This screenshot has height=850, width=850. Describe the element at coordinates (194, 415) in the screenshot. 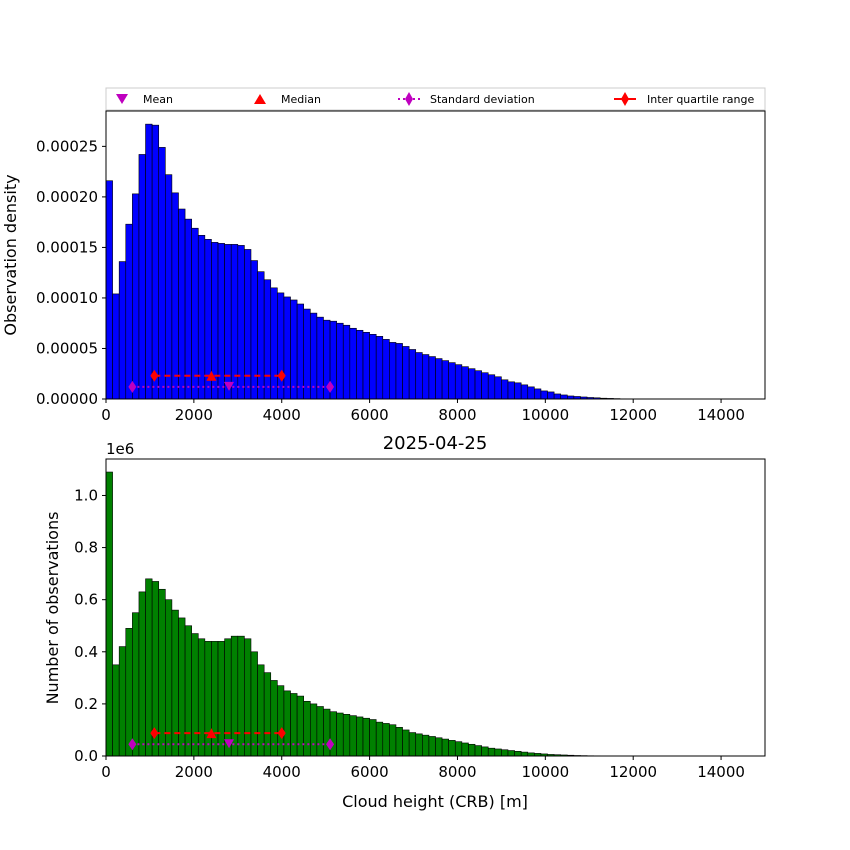

I see `density-x-tick-label: 2000` at that location.